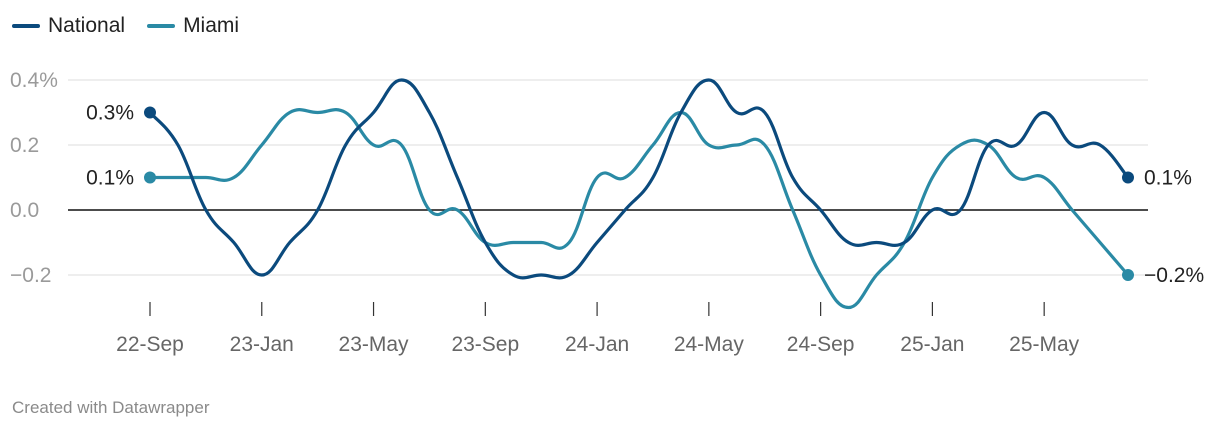 This screenshot has width=1220, height=434. Describe the element at coordinates (110, 113) in the screenshot. I see `start-label-national: 0.3%` at that location.